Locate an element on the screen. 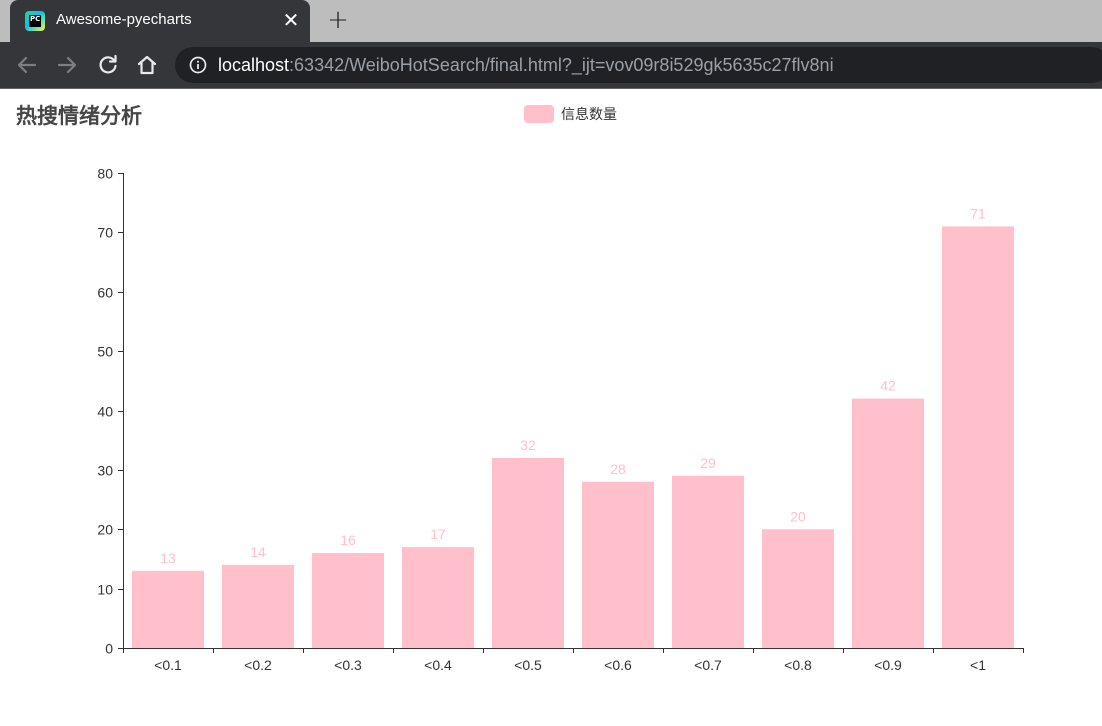  data-label: 42 is located at coordinates (888, 386).